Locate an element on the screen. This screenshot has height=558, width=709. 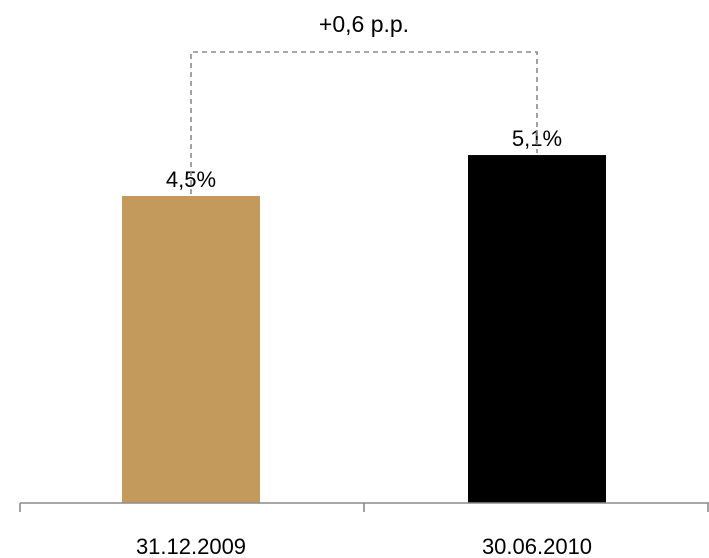
difference-label: +0,6 p.p. is located at coordinates (364, 24).